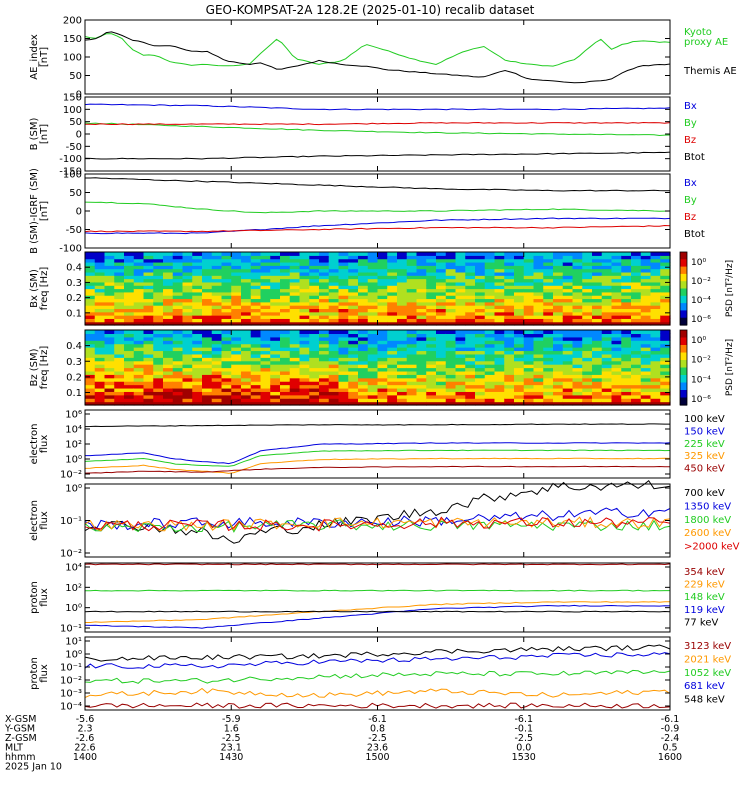 This screenshot has height=800, width=750. Describe the element at coordinates (701, 282) in the screenshot. I see `colorbar-tick-label: 10⁻²` at that location.